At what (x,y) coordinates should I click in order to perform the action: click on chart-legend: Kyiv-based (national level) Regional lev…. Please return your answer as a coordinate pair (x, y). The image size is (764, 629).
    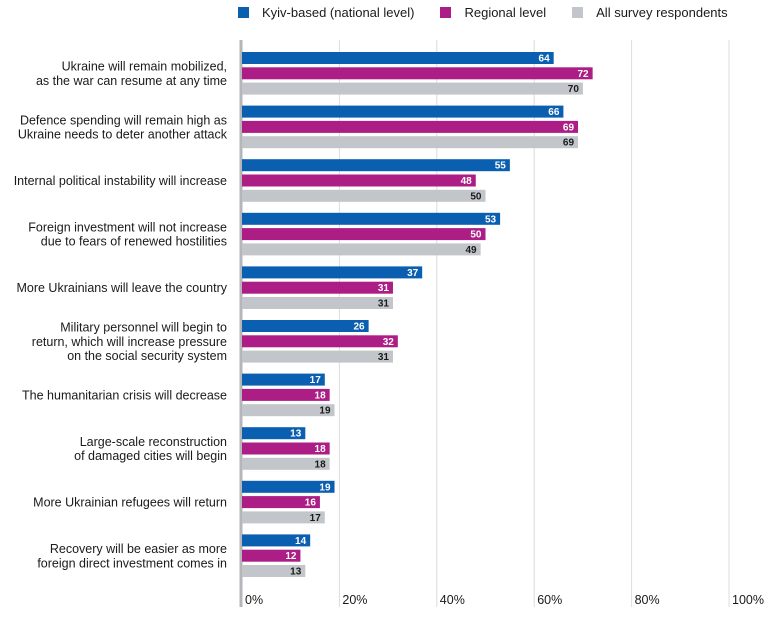
    Looking at the image, I should click on (496, 12).